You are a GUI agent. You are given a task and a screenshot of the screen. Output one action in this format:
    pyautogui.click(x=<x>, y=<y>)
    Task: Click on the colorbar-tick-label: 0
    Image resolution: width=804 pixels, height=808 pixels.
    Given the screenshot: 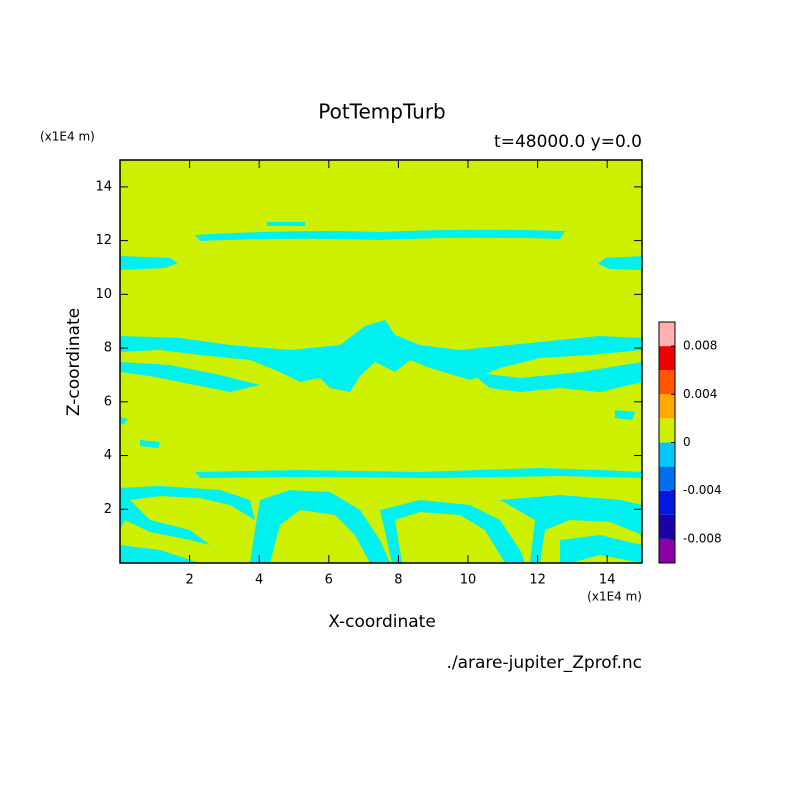 What is the action you would take?
    pyautogui.click(x=687, y=442)
    